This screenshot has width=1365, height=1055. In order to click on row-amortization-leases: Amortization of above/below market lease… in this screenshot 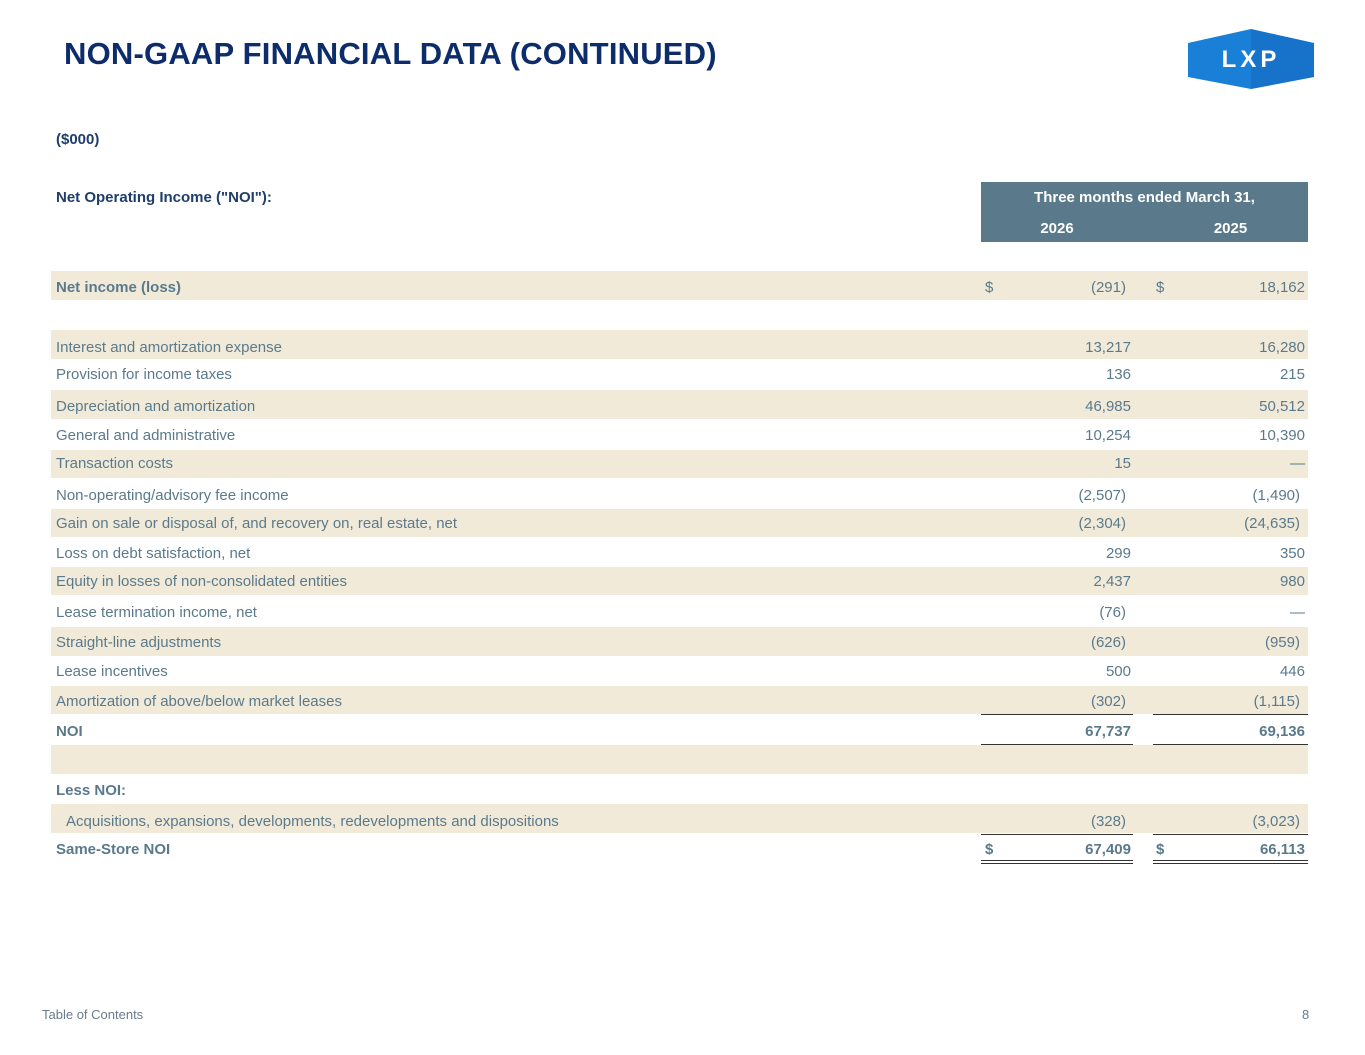, I will do `click(679, 700)`.